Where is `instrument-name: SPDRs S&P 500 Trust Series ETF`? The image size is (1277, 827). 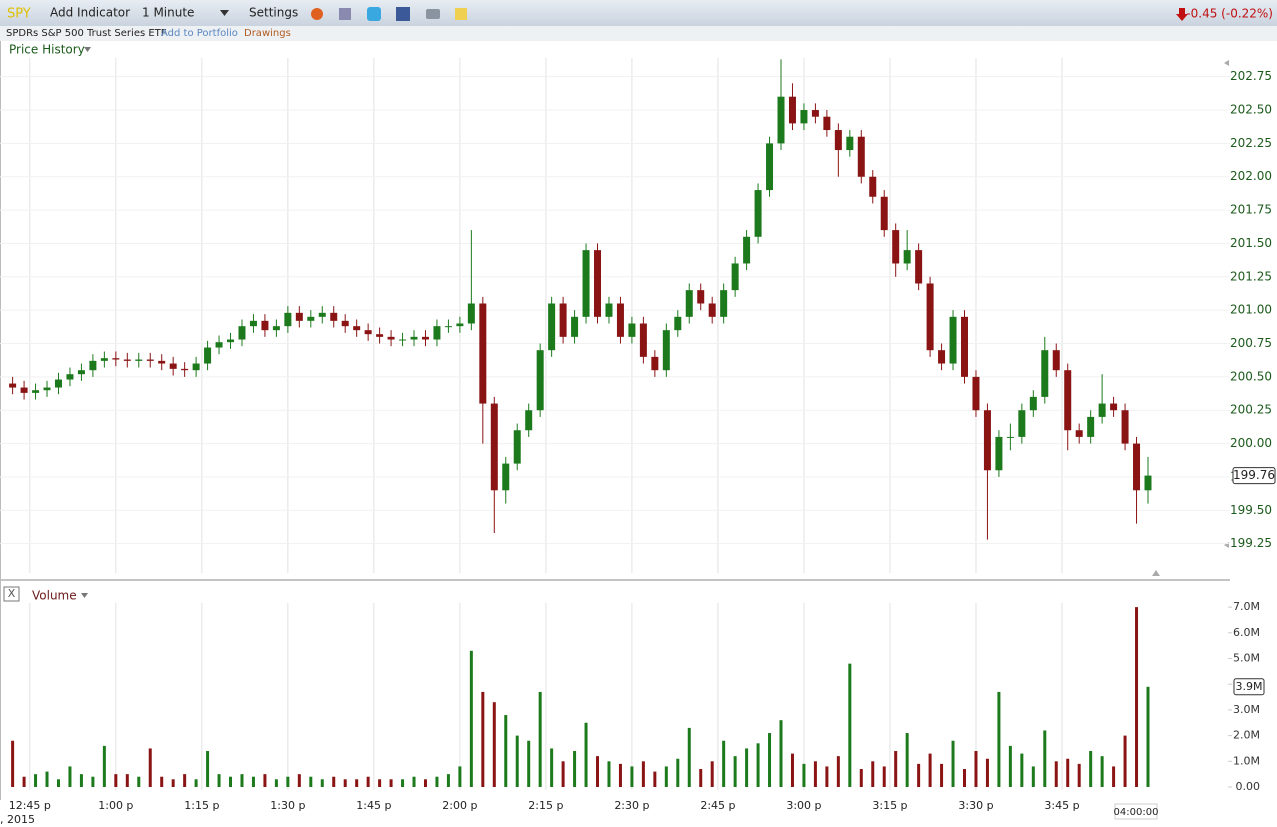 instrument-name: SPDRs S&P 500 Trust Series ETF is located at coordinates (86, 33).